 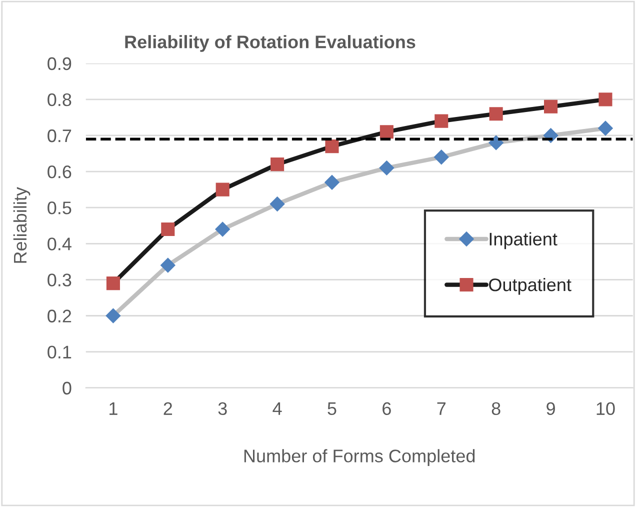 I want to click on y-tick-label: 0.5, so click(x=60, y=208).